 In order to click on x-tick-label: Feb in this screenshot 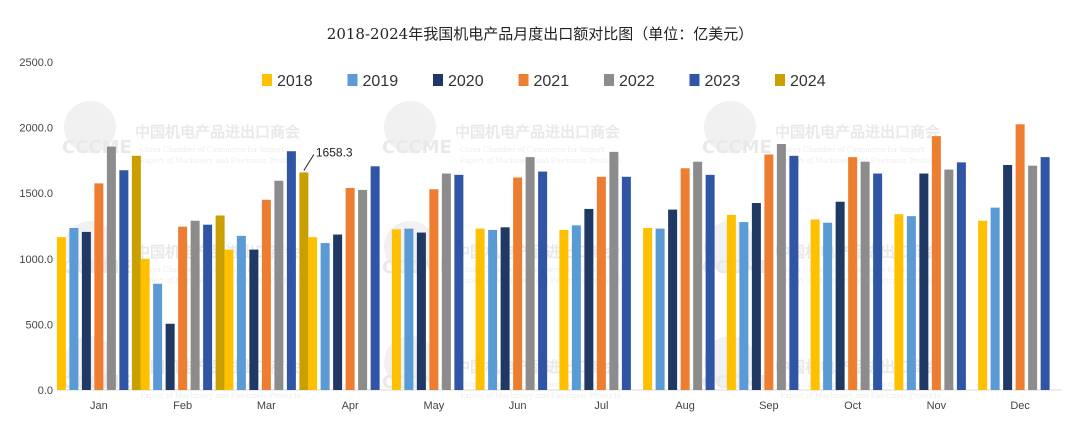, I will do `click(182, 406)`.